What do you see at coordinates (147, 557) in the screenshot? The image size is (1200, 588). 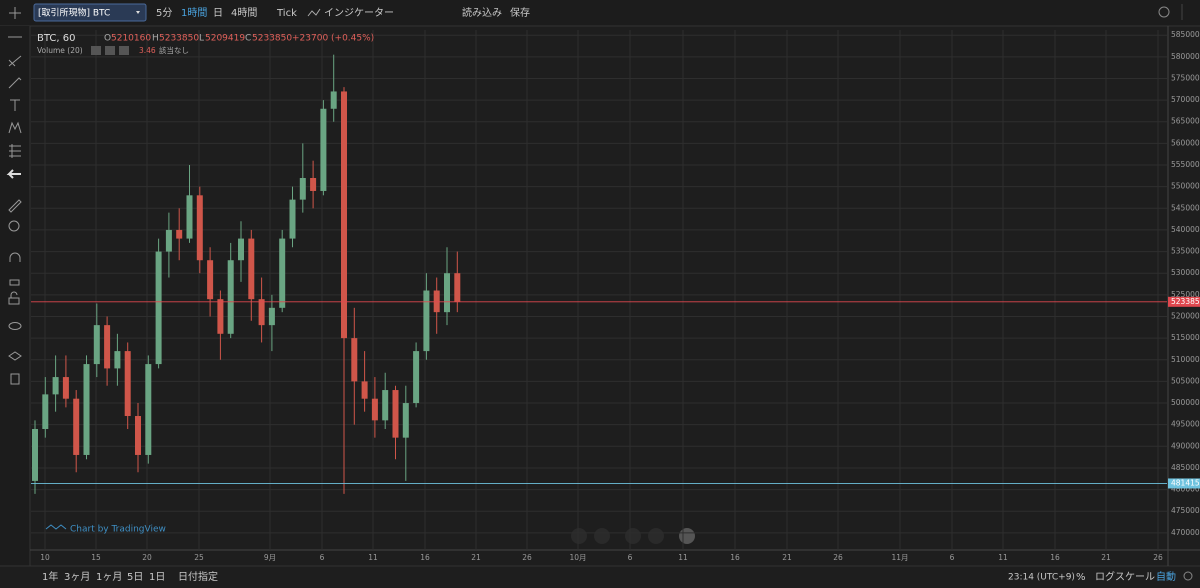 I see `x-tick-label: 20` at bounding box center [147, 557].